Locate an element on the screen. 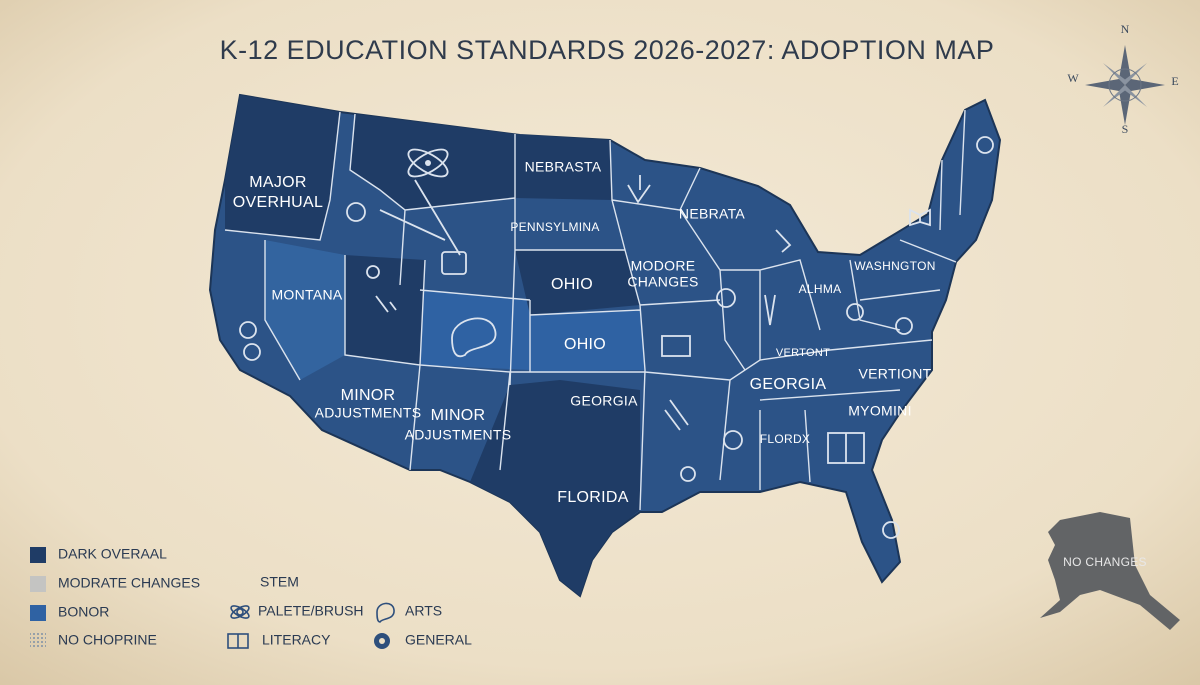 The image size is (1200, 685). region-label: MYOMINI is located at coordinates (880, 411).